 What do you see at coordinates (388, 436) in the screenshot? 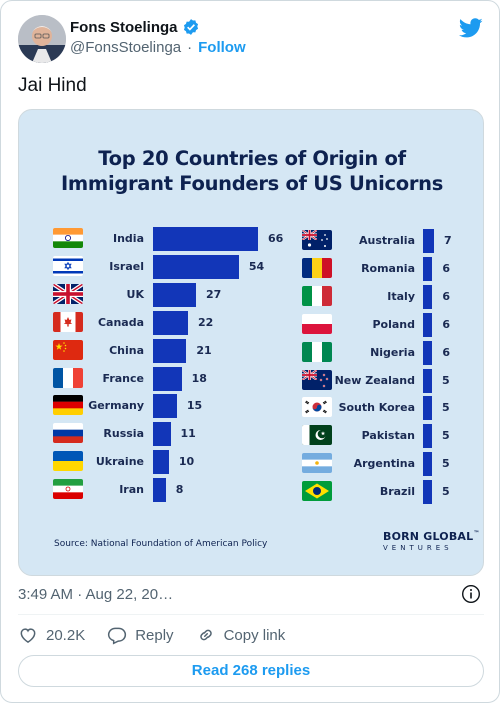
I see `country-label: Pakistan` at bounding box center [388, 436].